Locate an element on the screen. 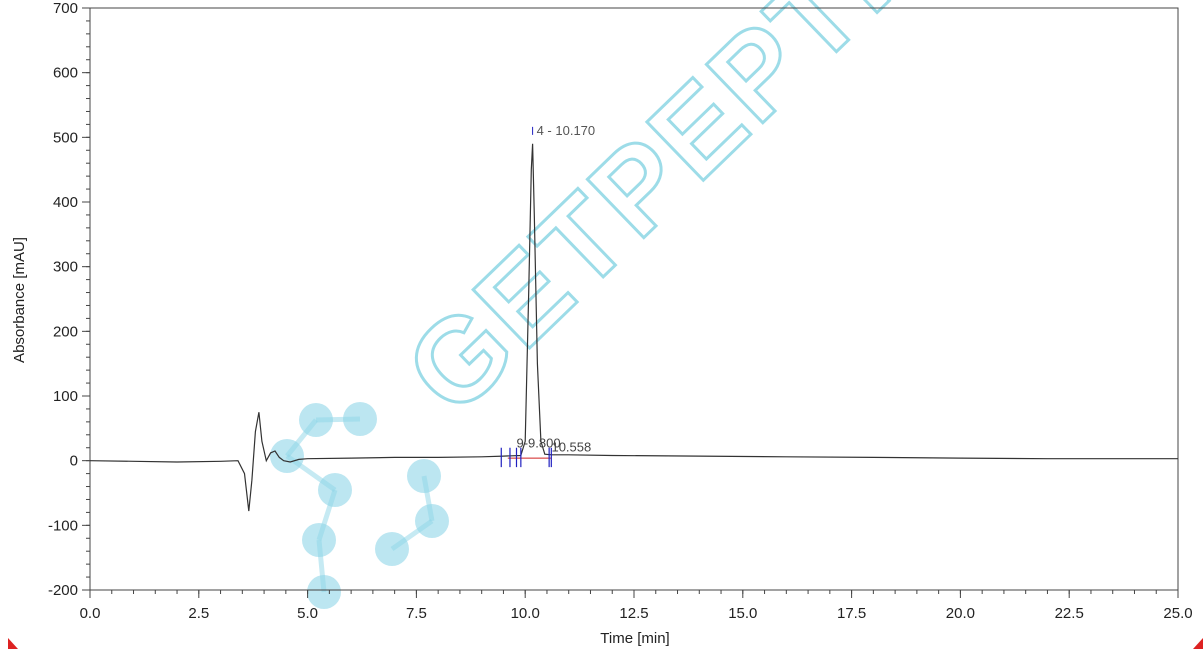  x-tick-label: 17.5 is located at coordinates (851, 613).